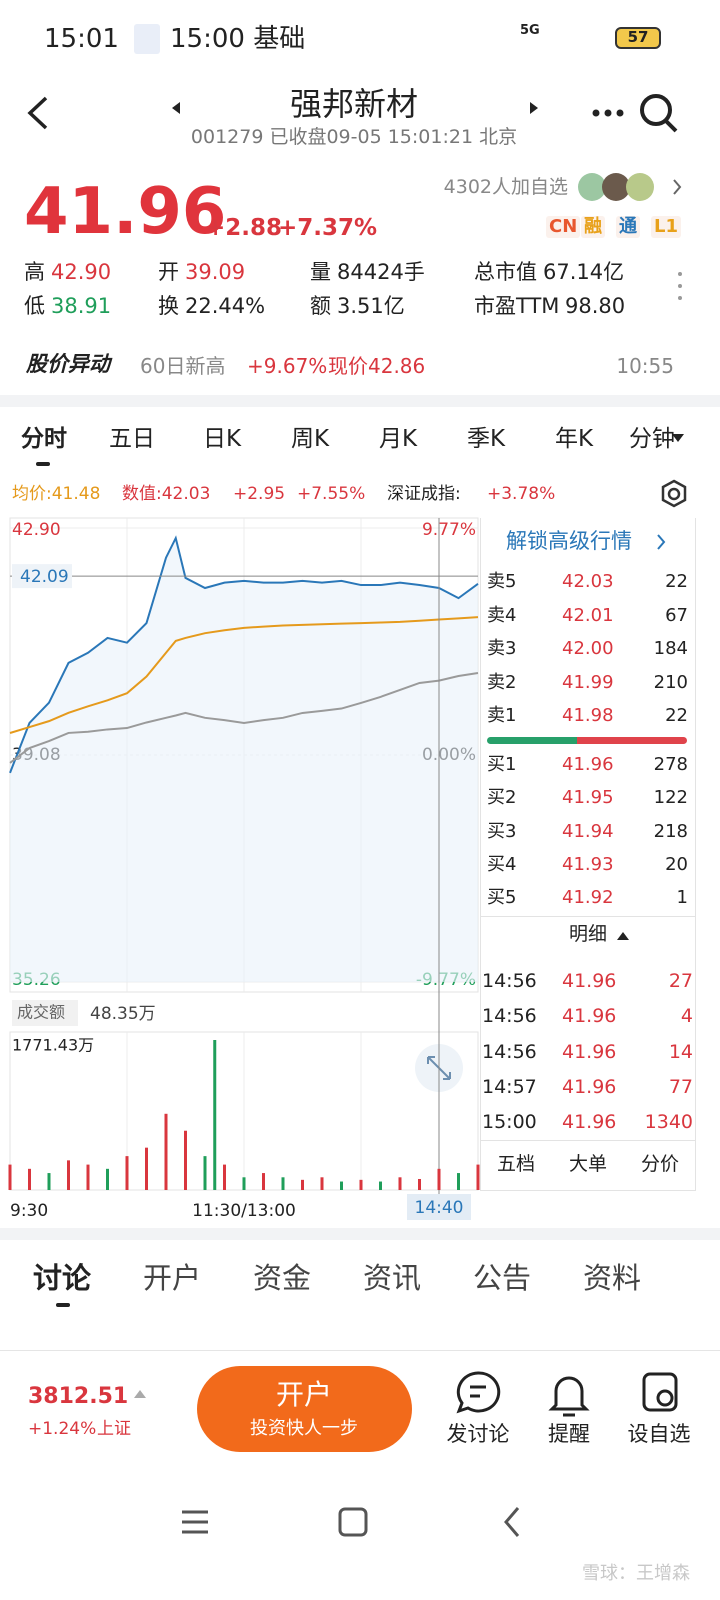 Image resolution: width=720 pixels, height=1600 pixels. What do you see at coordinates (680, 1086) in the screenshot?
I see `trade-qty: 77` at bounding box center [680, 1086].